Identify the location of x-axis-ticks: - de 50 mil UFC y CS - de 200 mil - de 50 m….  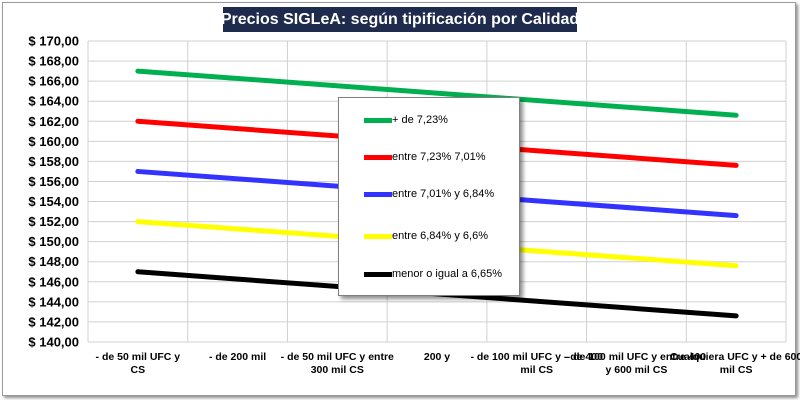
(448, 363).